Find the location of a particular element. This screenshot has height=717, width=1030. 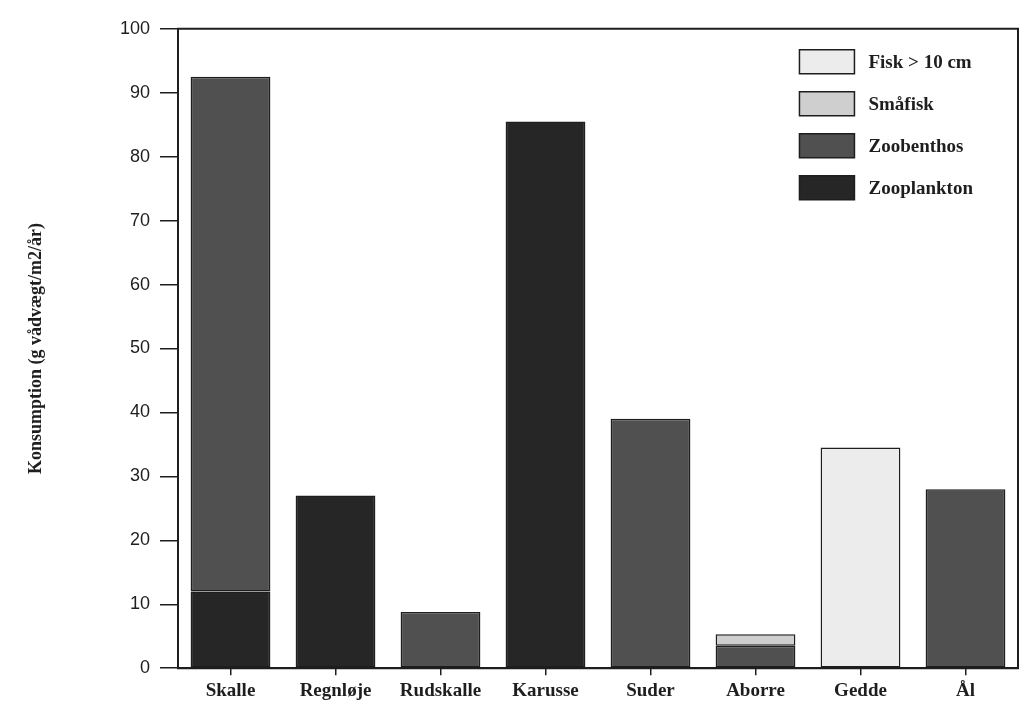

y-tick-label: 30 is located at coordinates (139, 475).